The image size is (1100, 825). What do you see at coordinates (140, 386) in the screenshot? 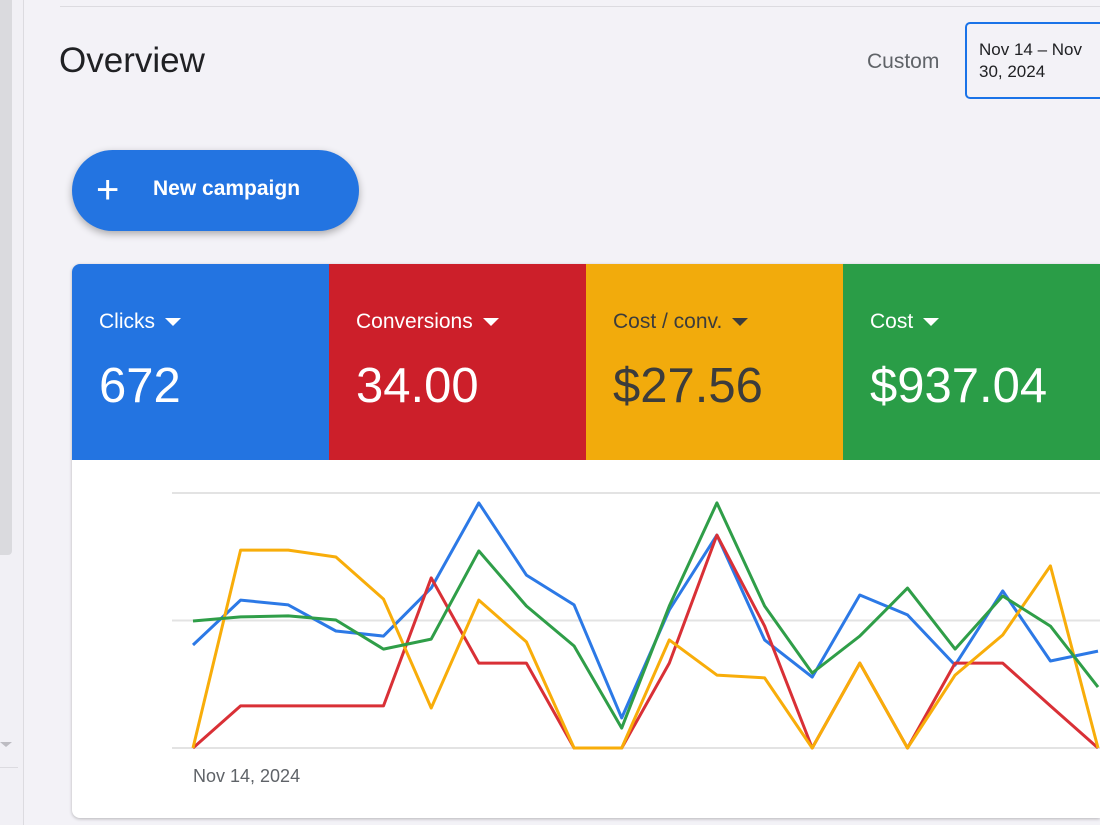
I see `metric-value: 672` at bounding box center [140, 386].